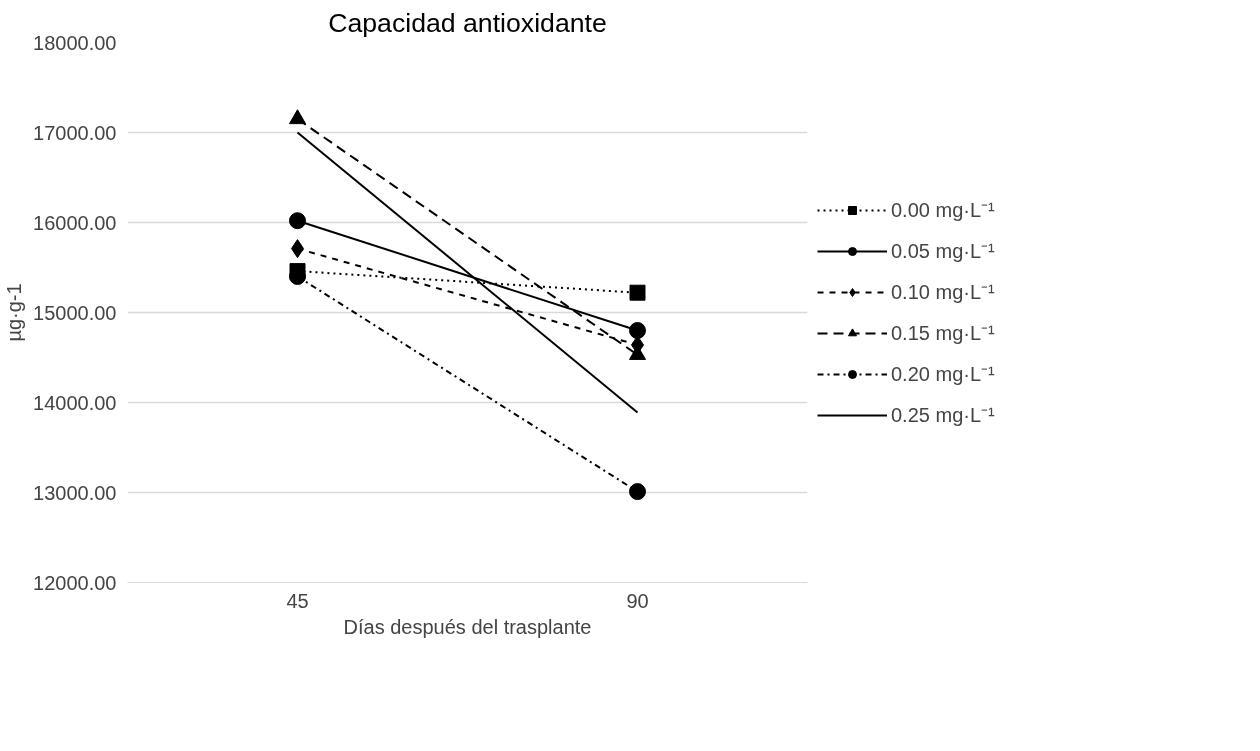 This screenshot has width=1260, height=751. What do you see at coordinates (943, 415) in the screenshot?
I see `legend-label: 0.25 mg·L⁻¹` at bounding box center [943, 415].